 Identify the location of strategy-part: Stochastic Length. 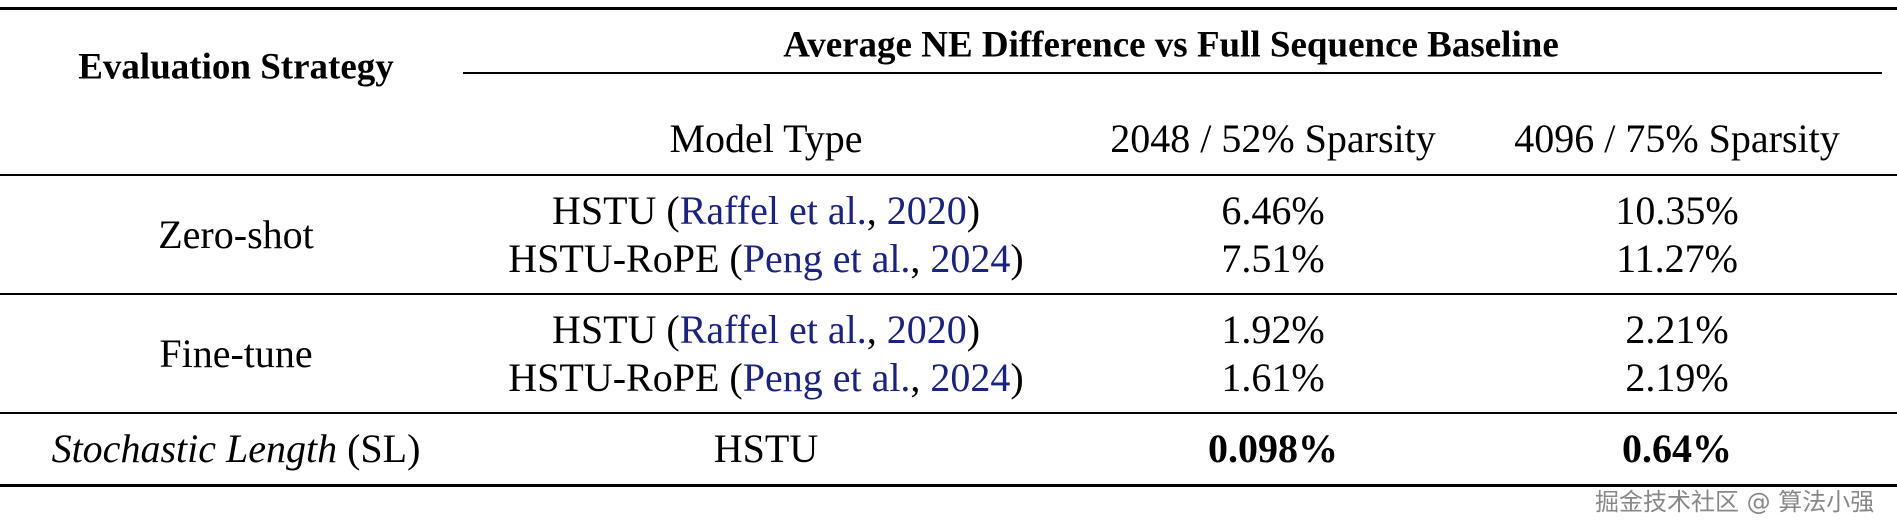
(194, 448).